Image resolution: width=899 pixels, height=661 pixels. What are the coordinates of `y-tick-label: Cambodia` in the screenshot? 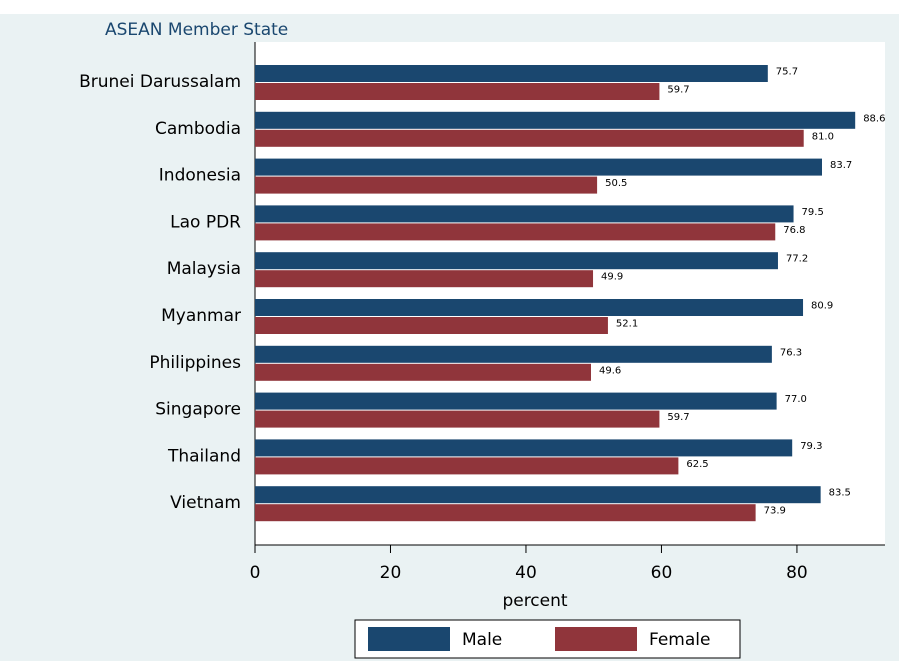 It's located at (198, 129).